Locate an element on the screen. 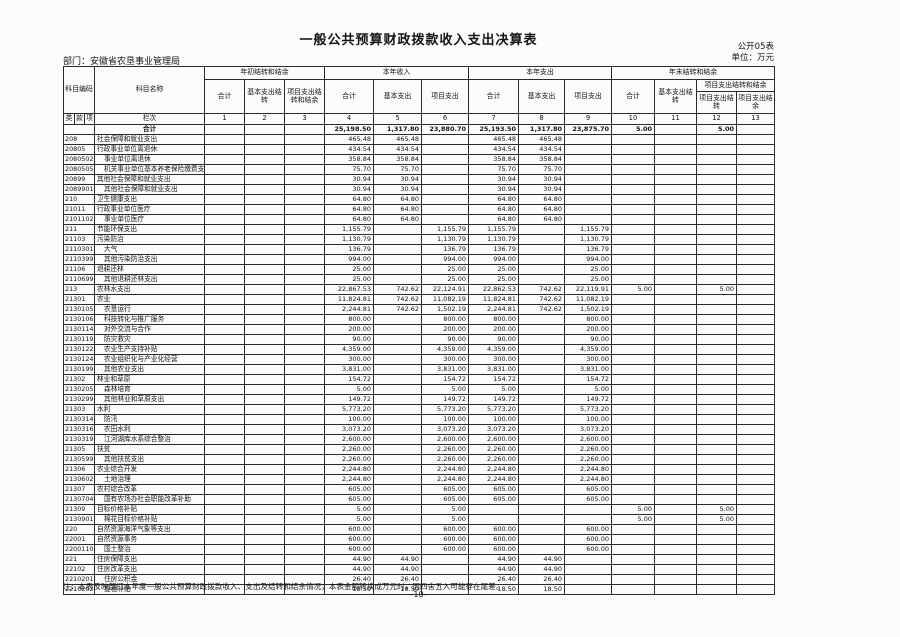 This screenshot has width=900, height=637. cell-expend-total: 434.54 is located at coordinates (493, 149).